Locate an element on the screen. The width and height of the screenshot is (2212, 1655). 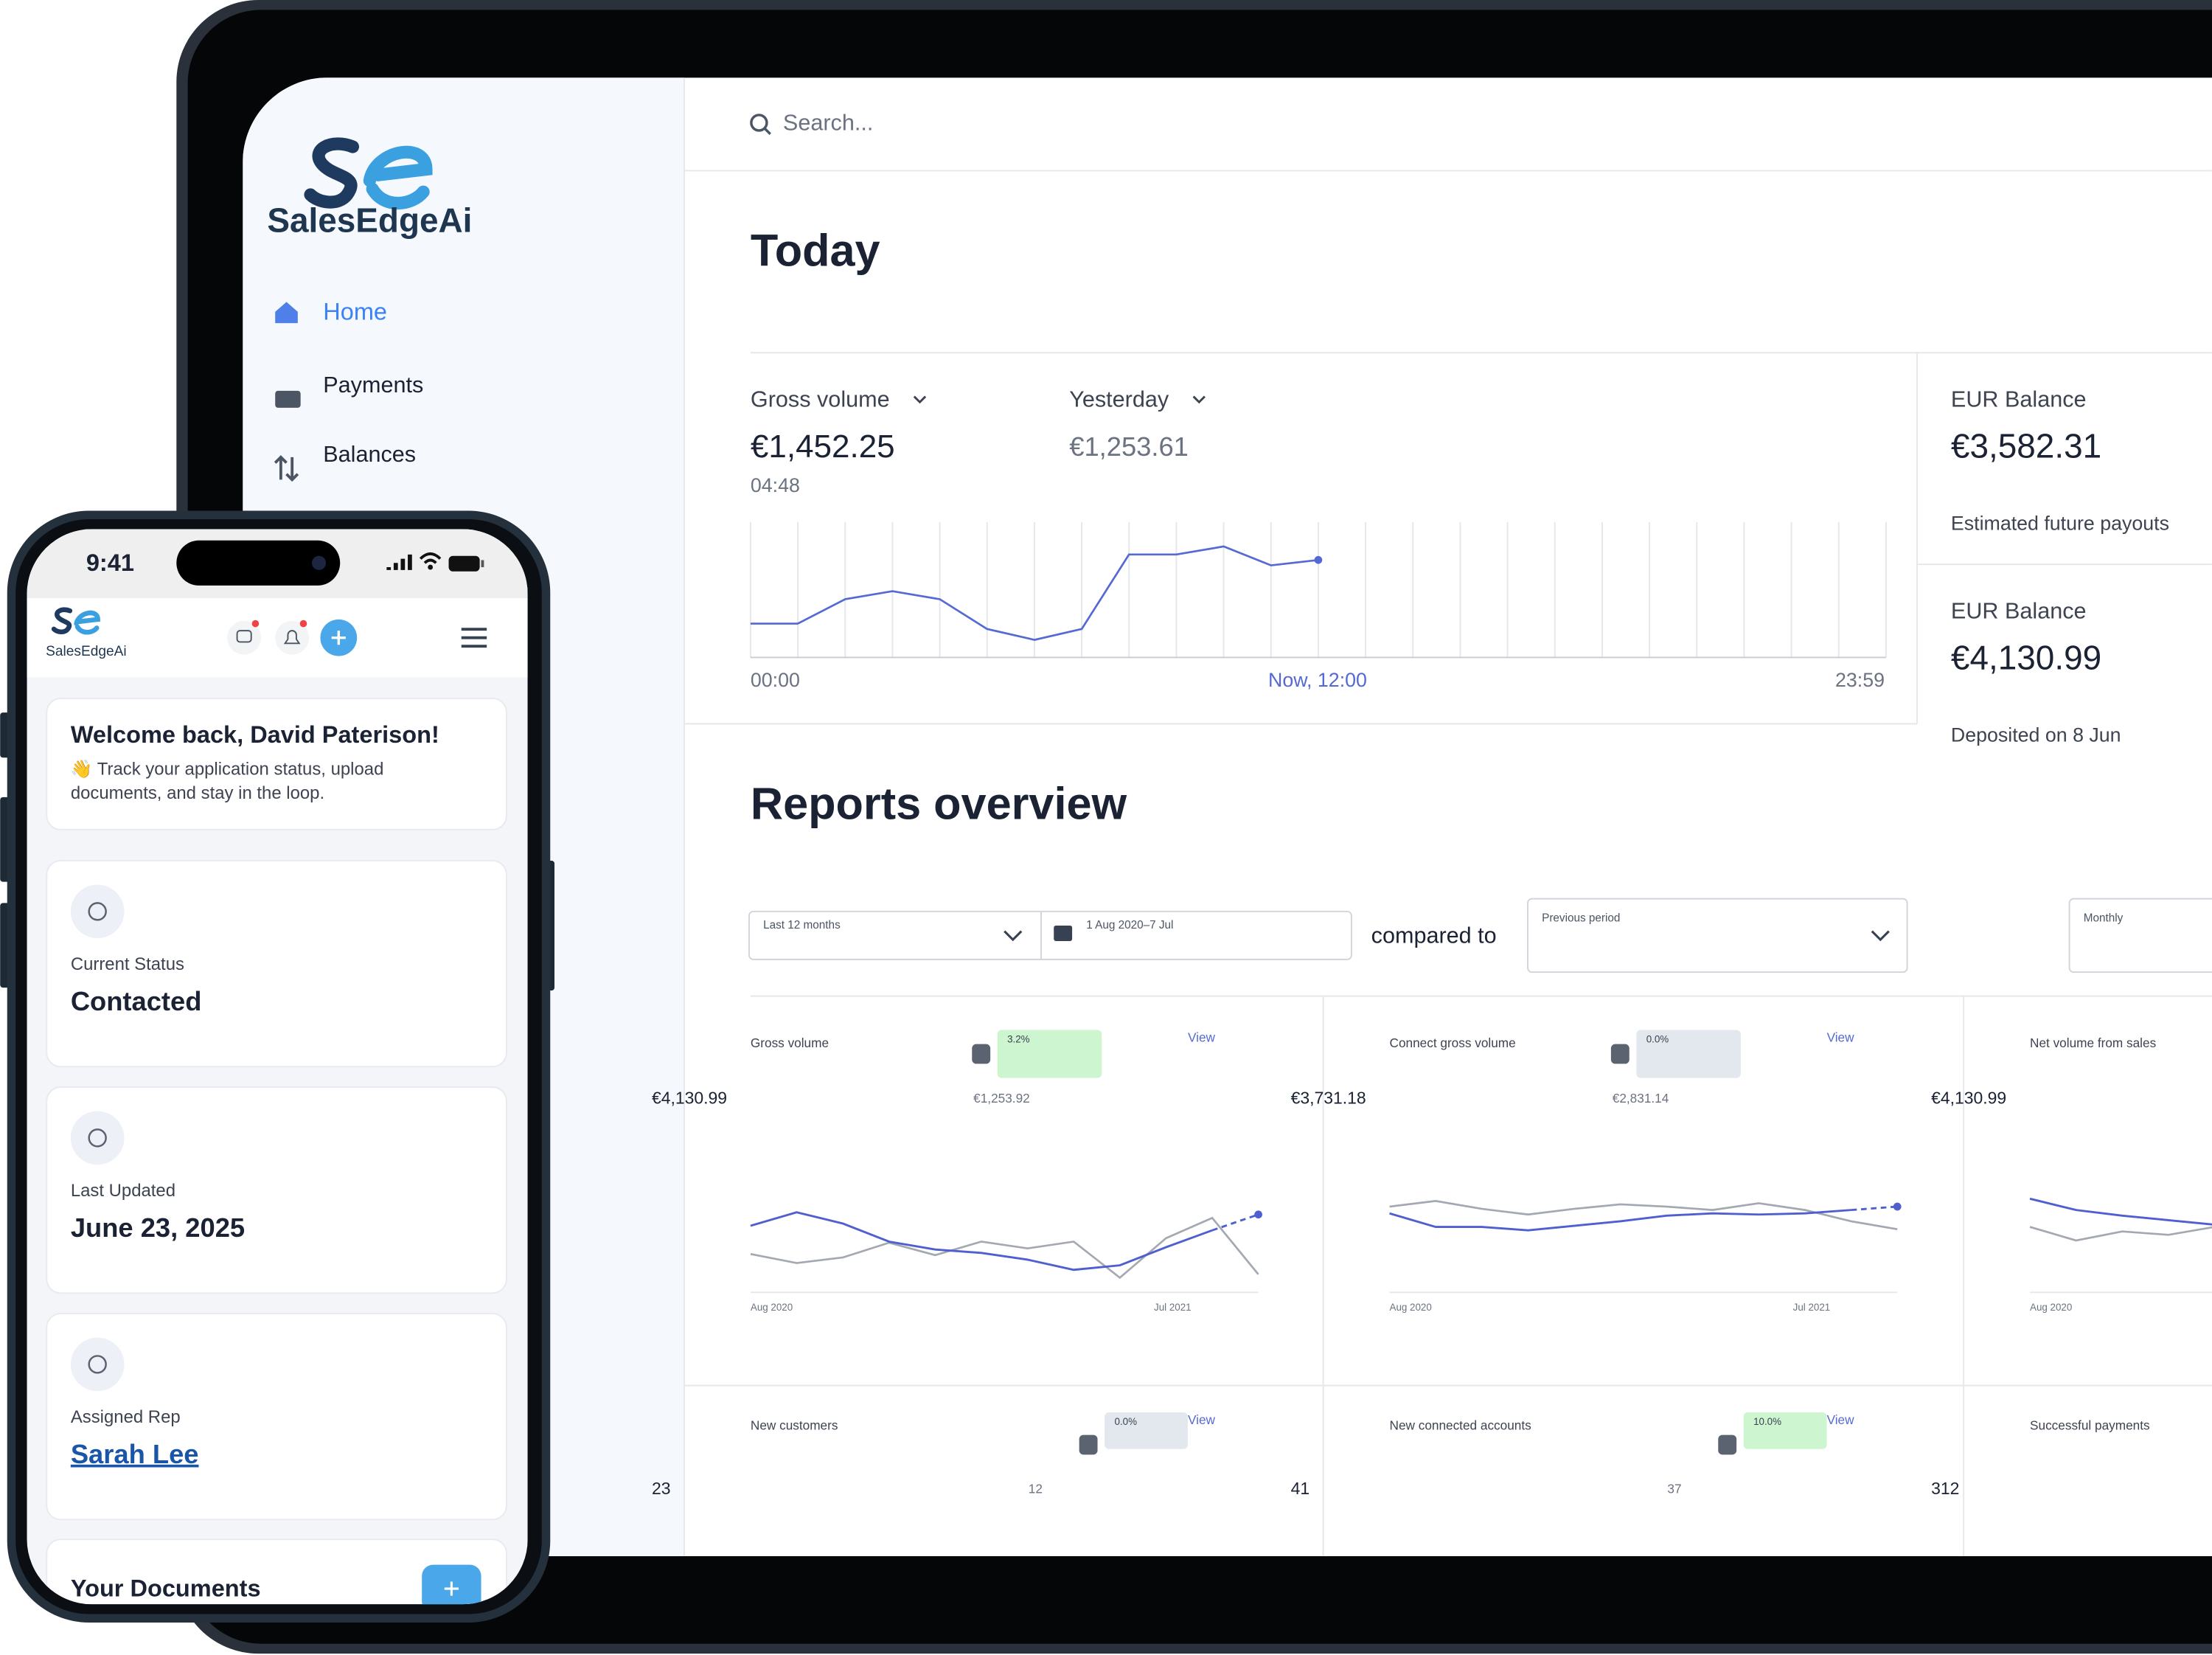
card-previous: €1,253.92 is located at coordinates (1001, 1099).